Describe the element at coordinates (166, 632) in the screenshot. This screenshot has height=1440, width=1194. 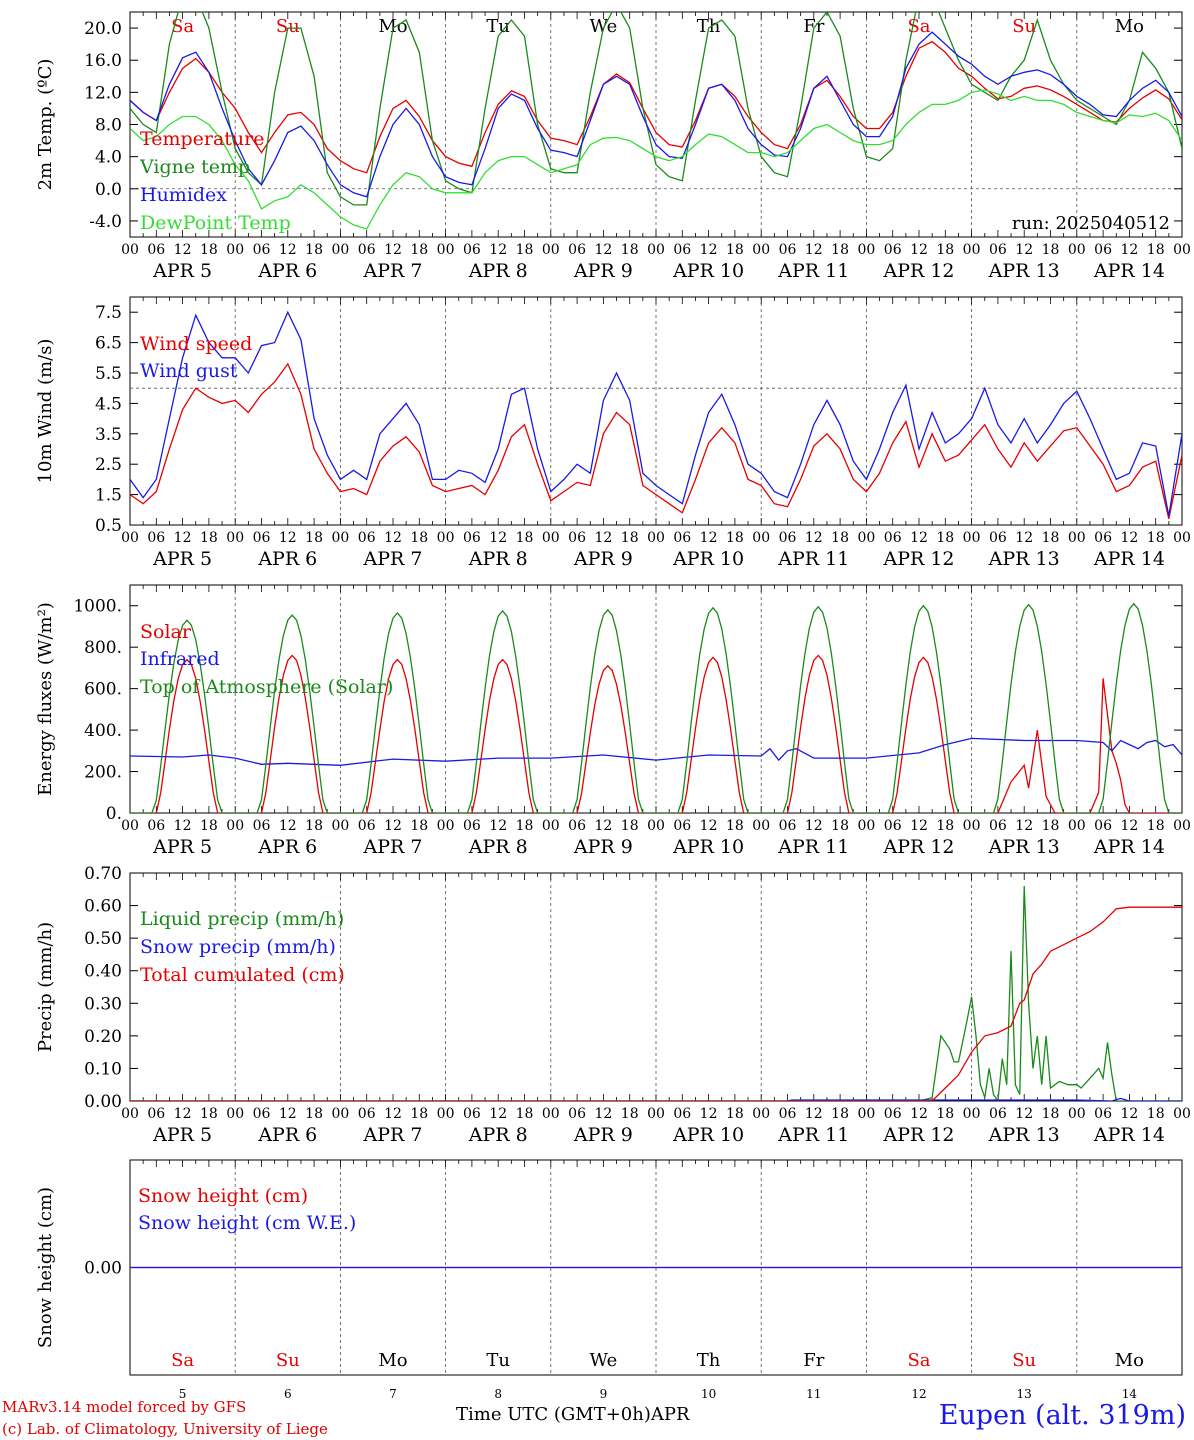
I see `legend-label: Solar` at that location.